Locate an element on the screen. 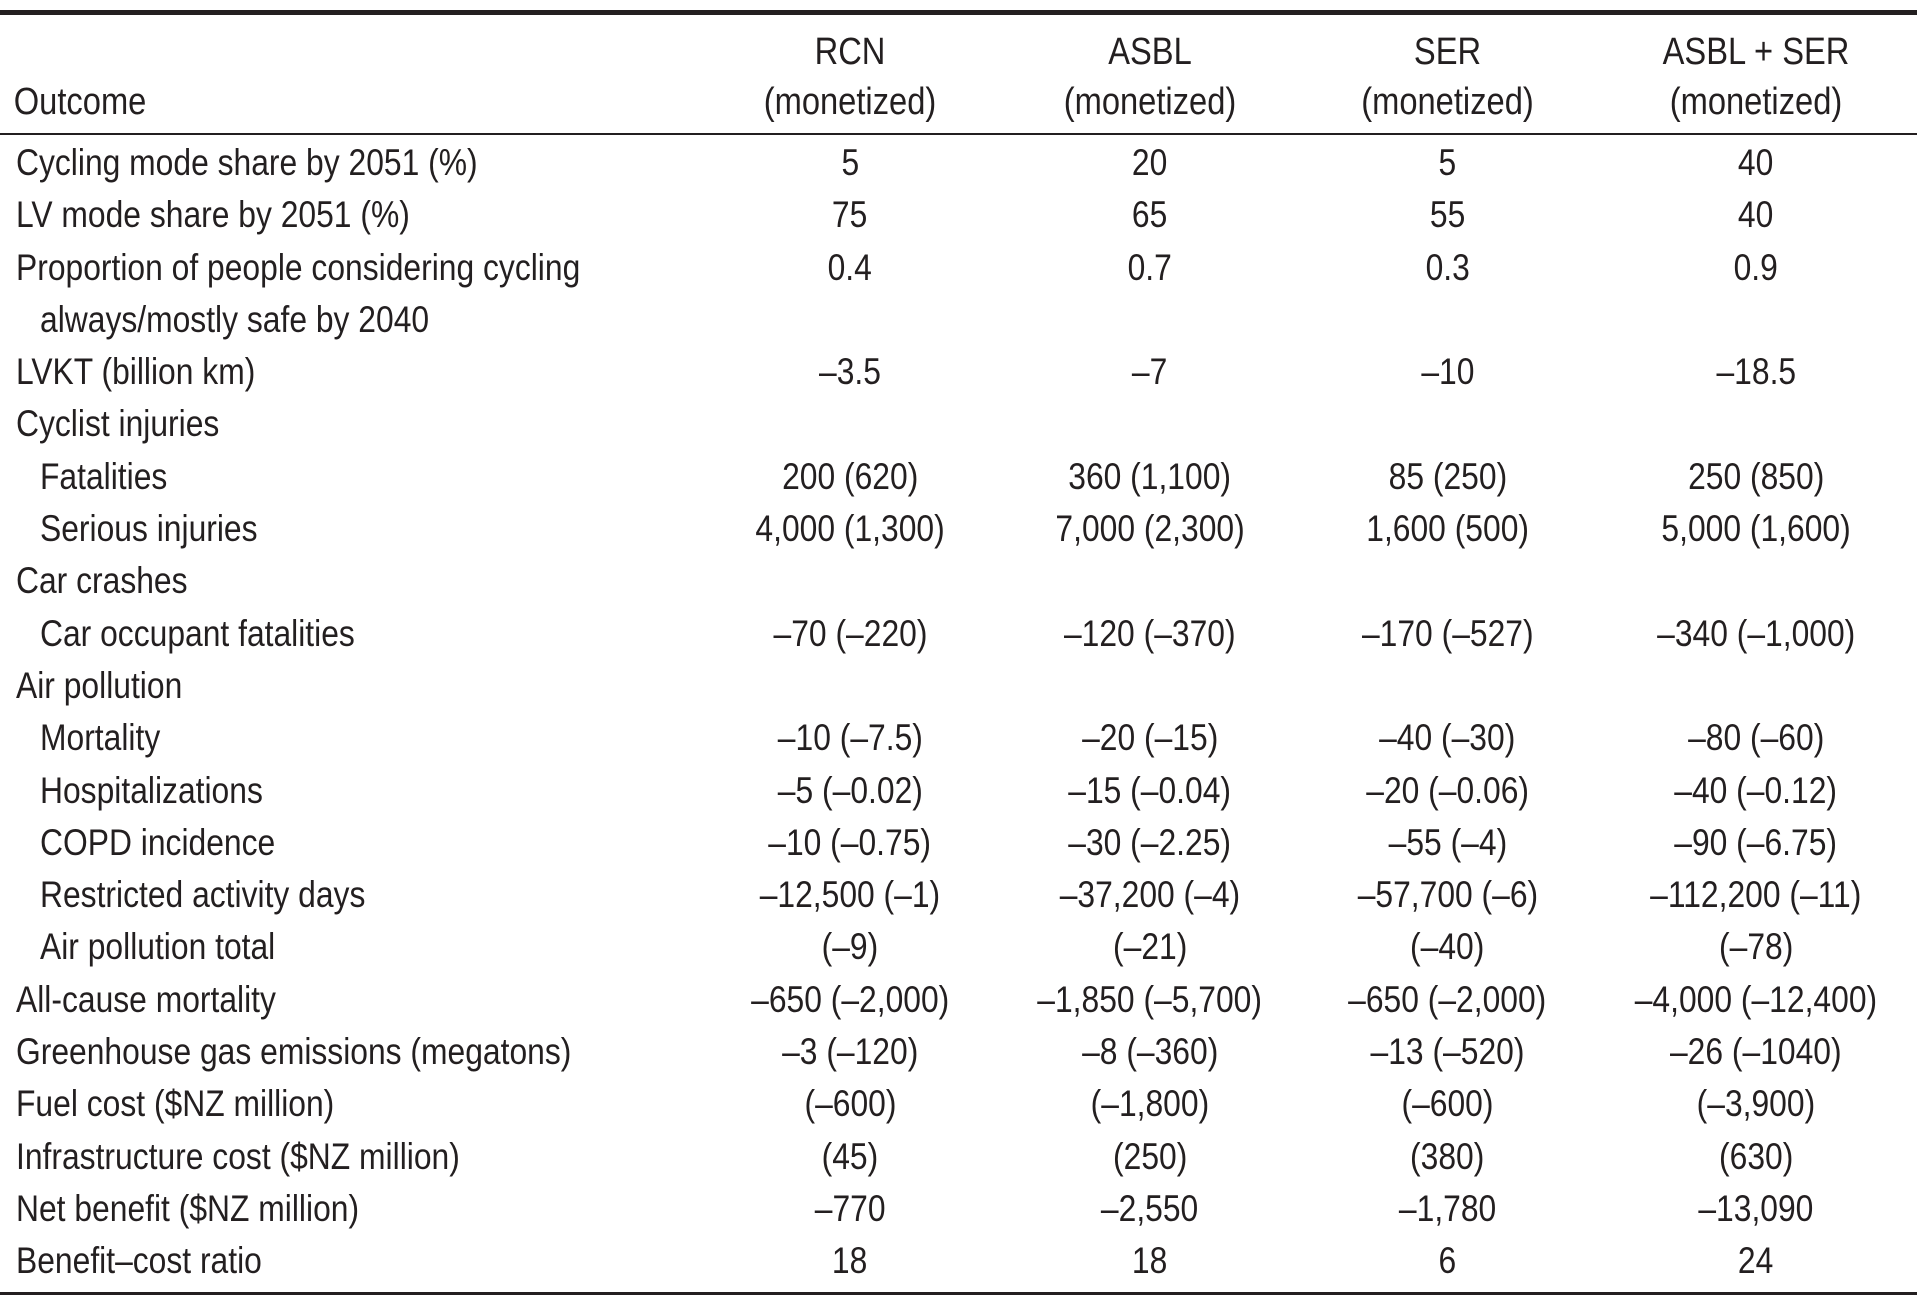 Image resolution: width=1917 pixels, height=1298 pixels. cell-value: –40 (–0.12) is located at coordinates (1756, 790).